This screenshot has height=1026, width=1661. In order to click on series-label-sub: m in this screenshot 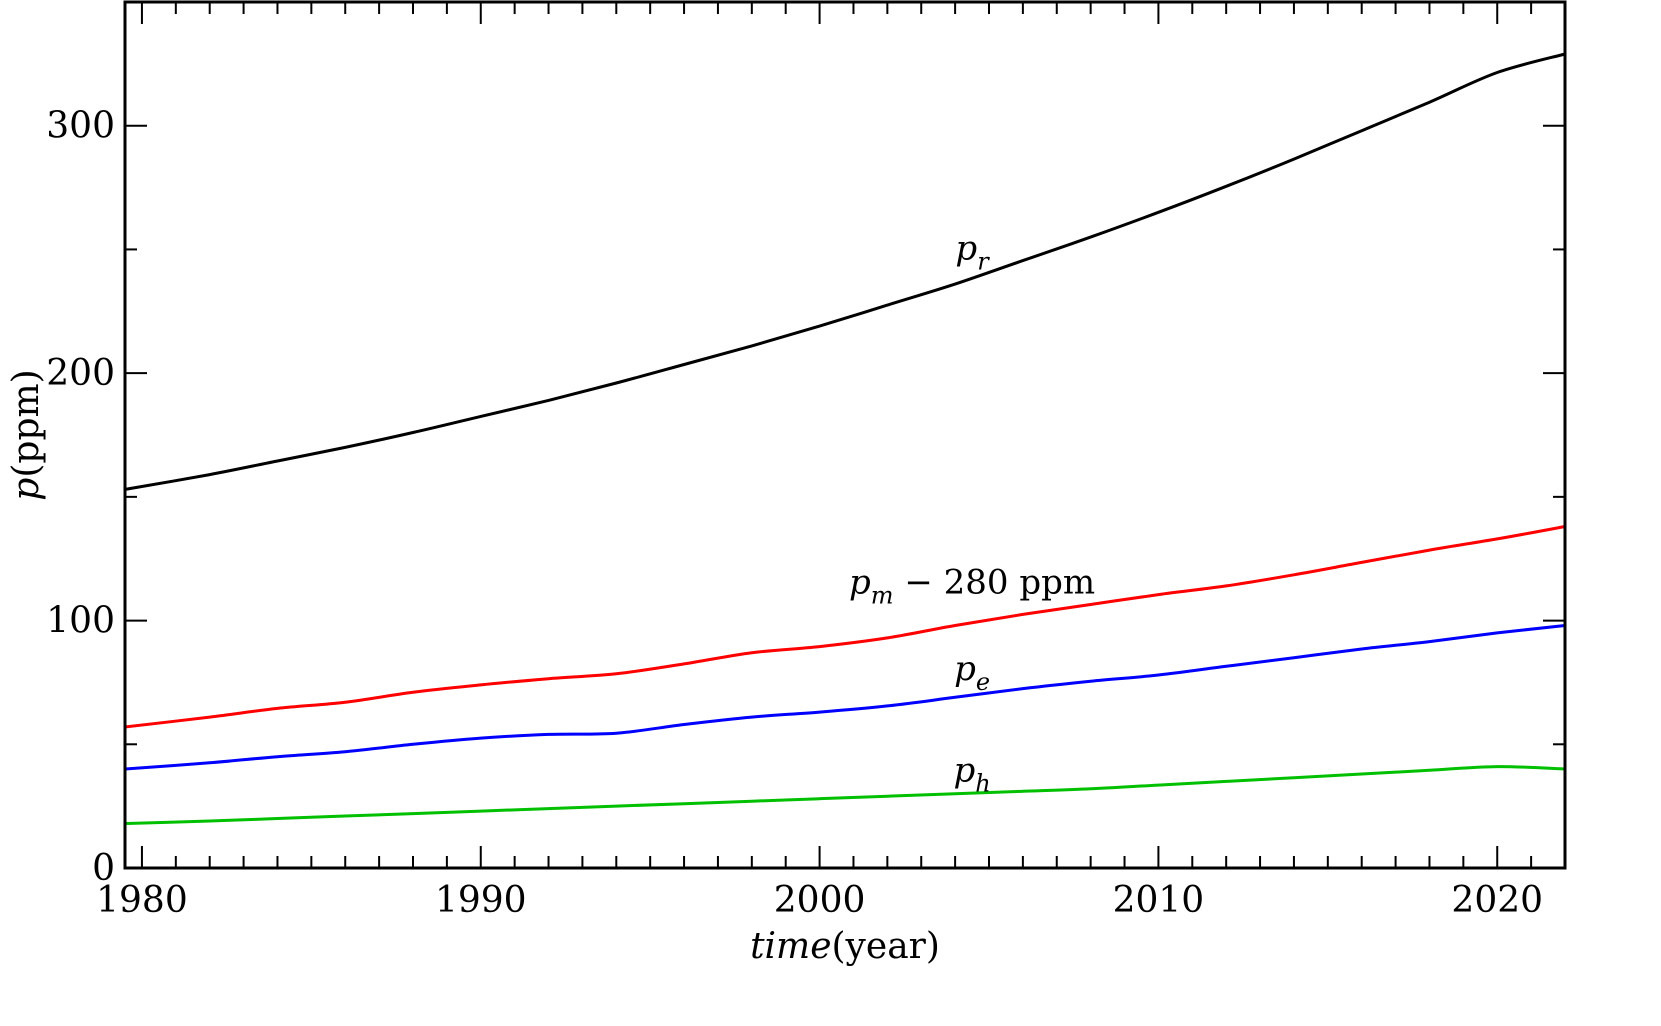, I will do `click(882, 595)`.